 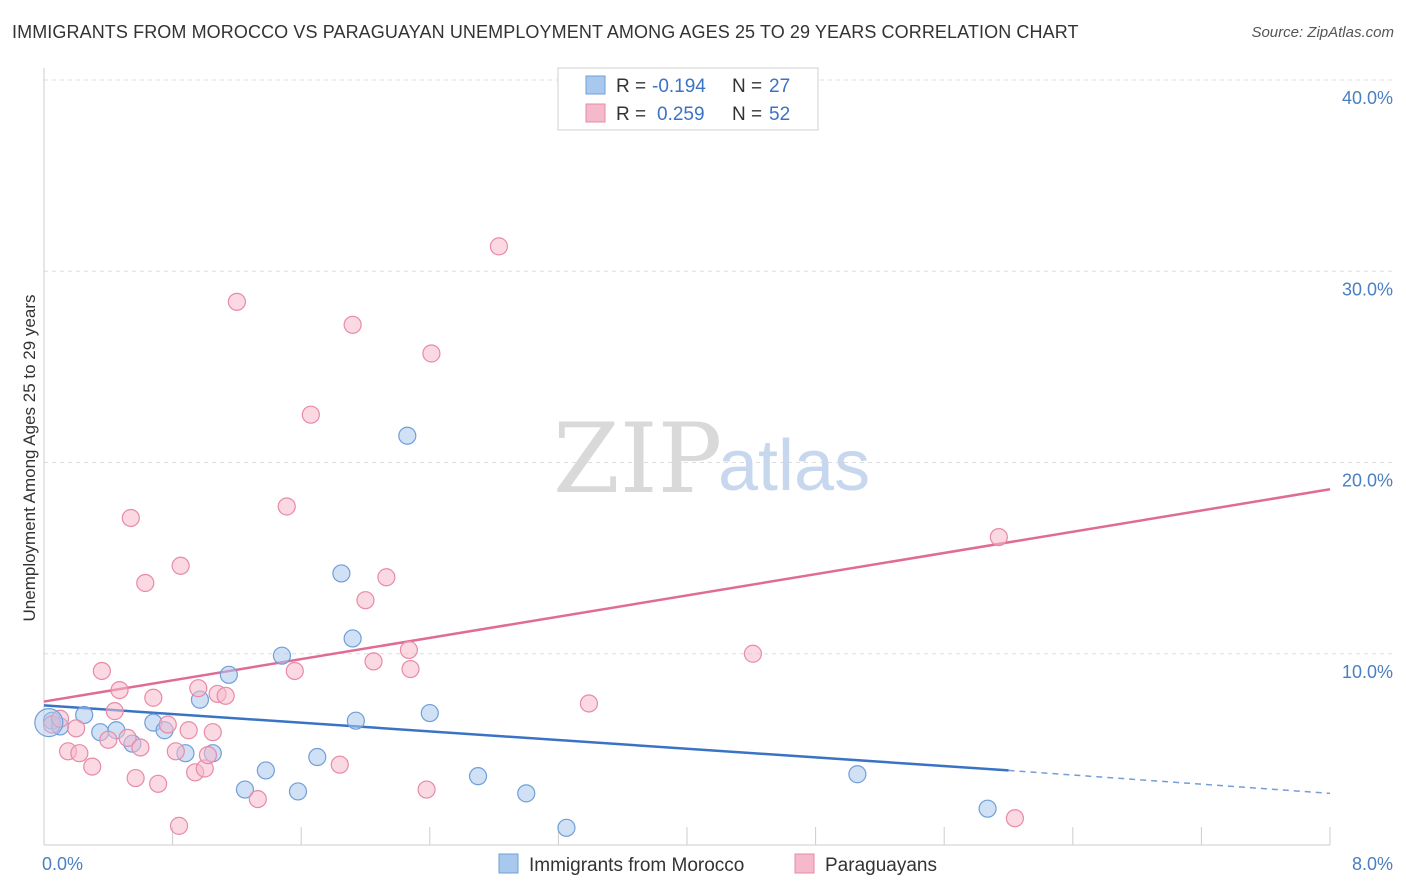 I want to click on legend-r-label-paraguayans: R =, so click(x=631, y=114).